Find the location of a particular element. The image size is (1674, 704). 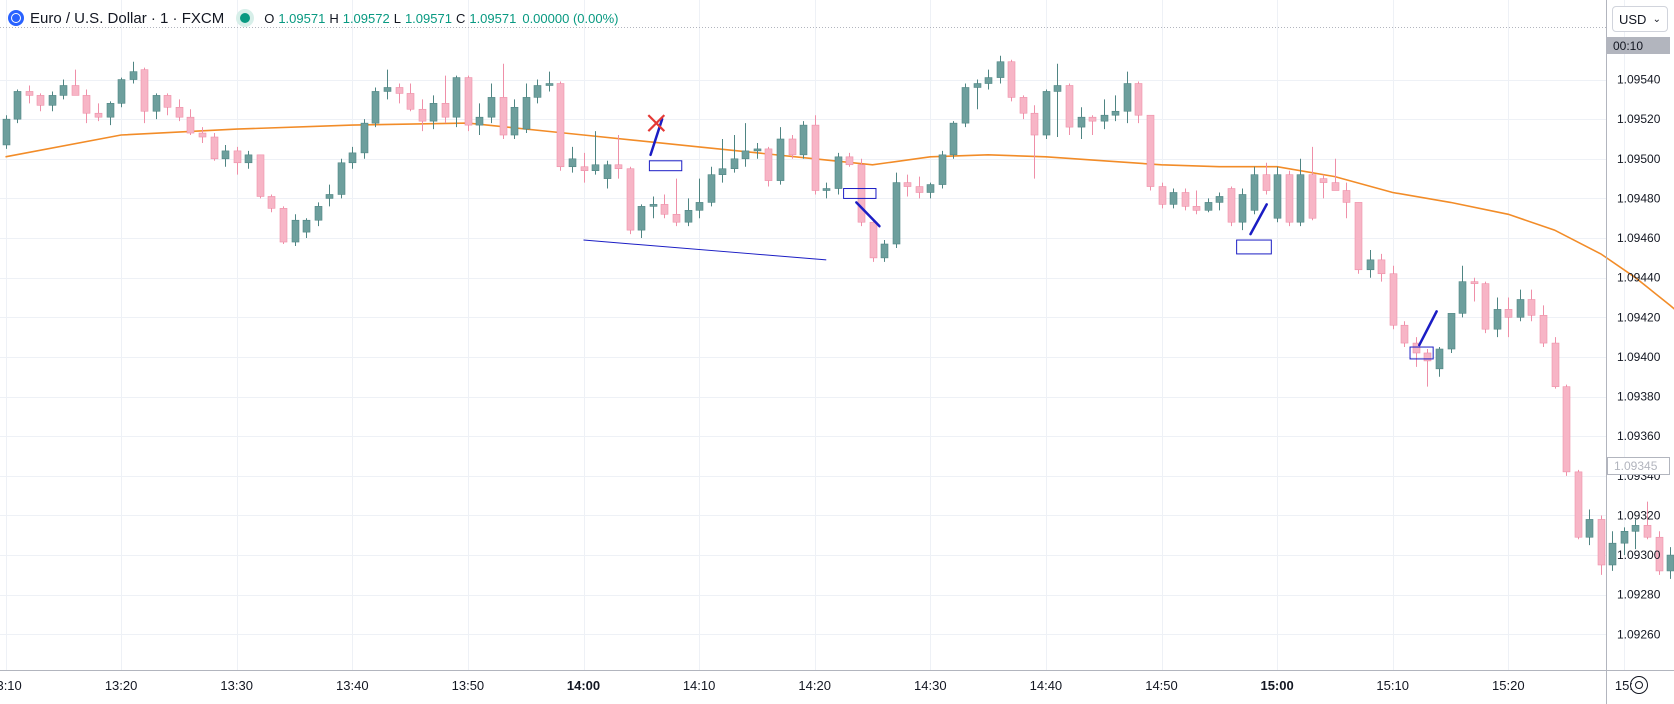

trend-line is located at coordinates (705, 250).